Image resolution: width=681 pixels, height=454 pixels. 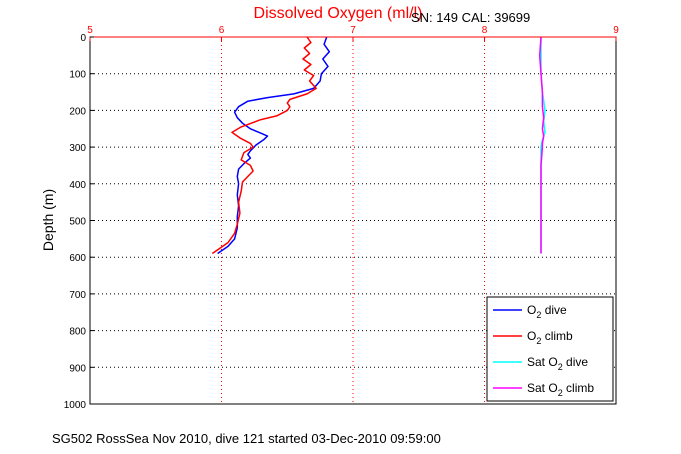 What do you see at coordinates (77, 148) in the screenshot?
I see `y-tick-label: 300` at bounding box center [77, 148].